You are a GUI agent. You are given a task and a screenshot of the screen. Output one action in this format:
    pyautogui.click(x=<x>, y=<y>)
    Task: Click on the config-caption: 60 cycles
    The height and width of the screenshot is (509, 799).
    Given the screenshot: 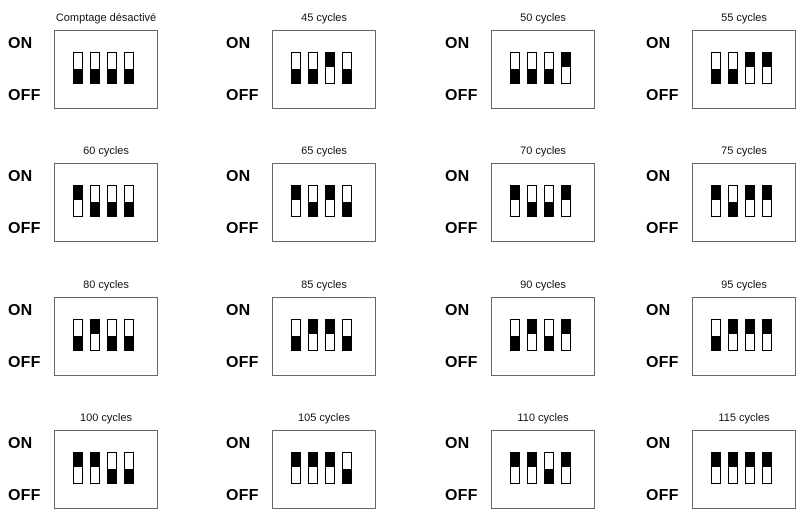 What is the action you would take?
    pyautogui.click(x=106, y=151)
    